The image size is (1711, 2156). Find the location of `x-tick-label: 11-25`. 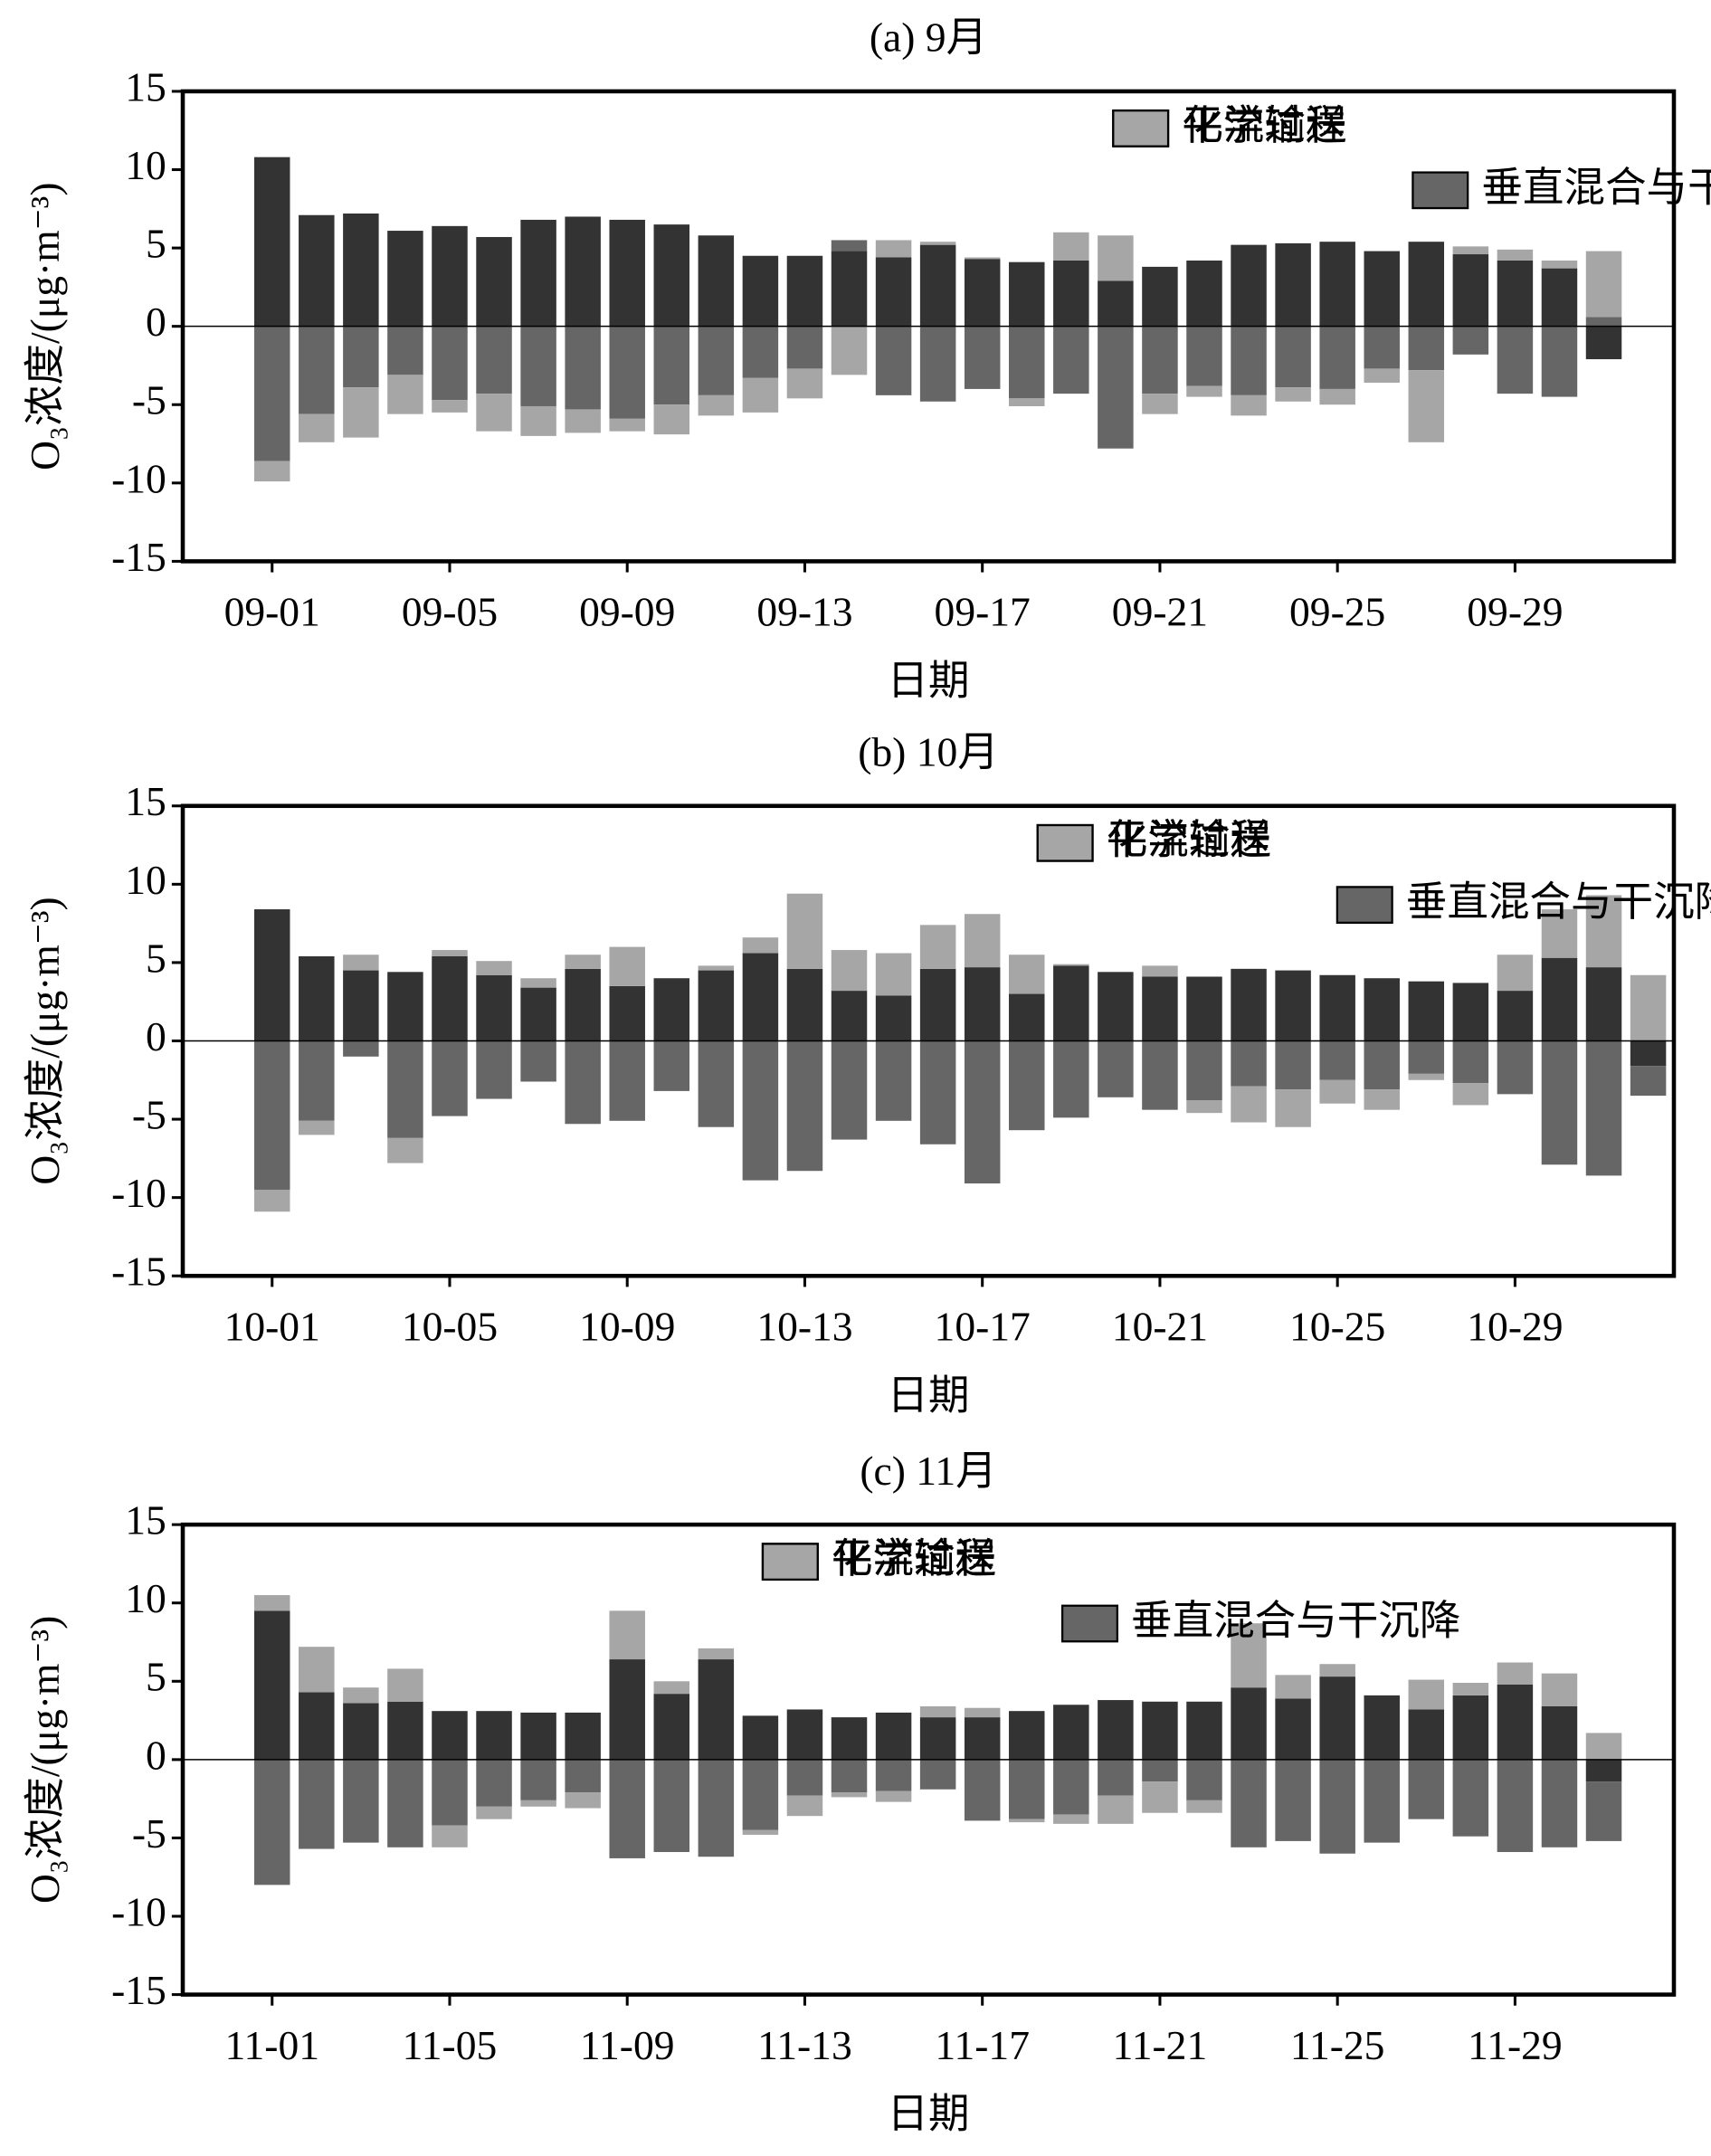

x-tick-label: 11-25 is located at coordinates (1337, 2045).